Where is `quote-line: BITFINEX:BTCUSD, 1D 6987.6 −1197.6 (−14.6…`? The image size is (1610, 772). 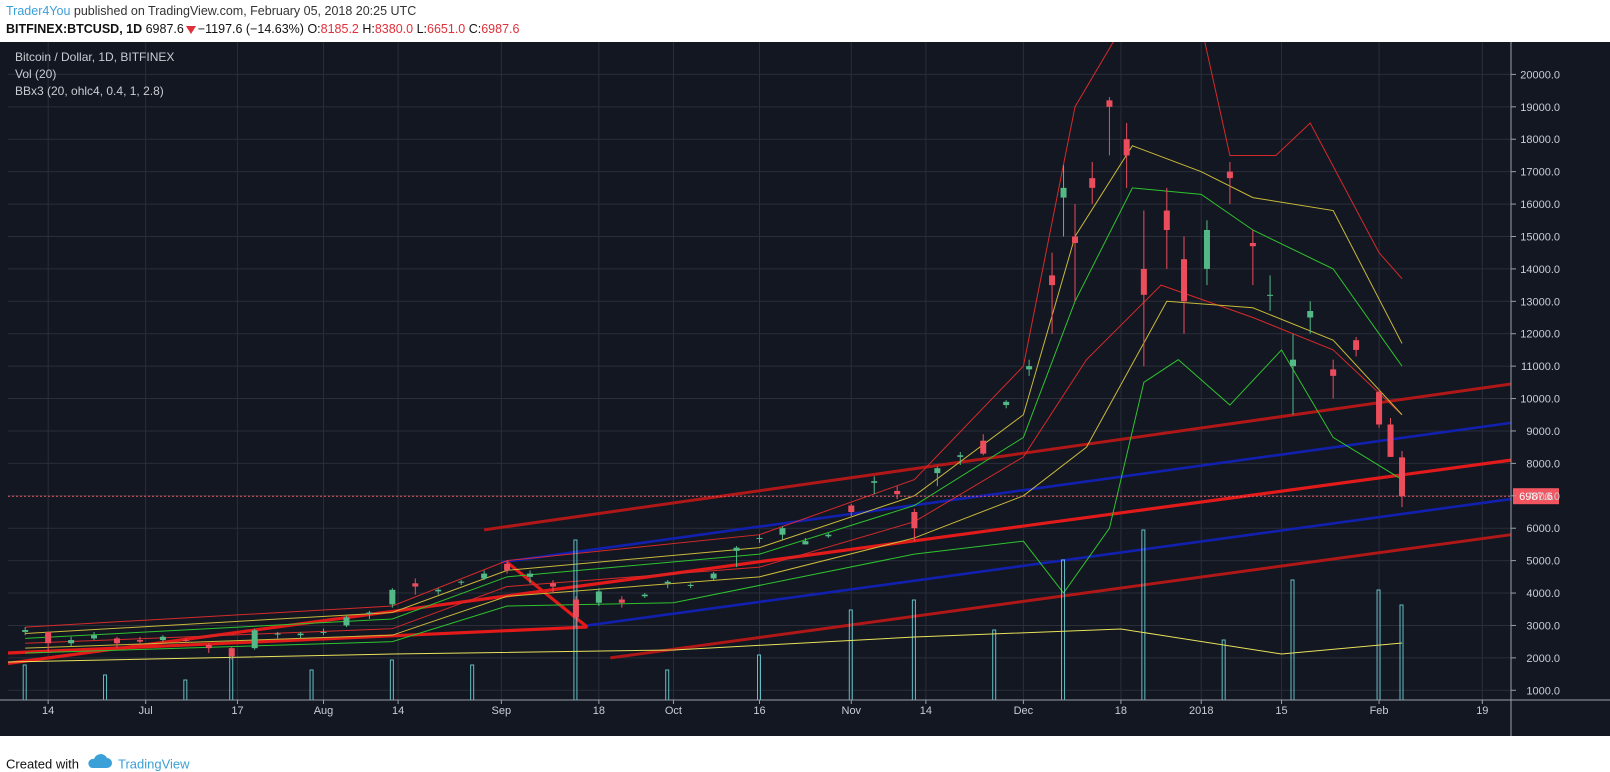
quote-line: BITFINEX:BTCUSD, 1D 6987.6 −1197.6 (−14.6… is located at coordinates (262, 29).